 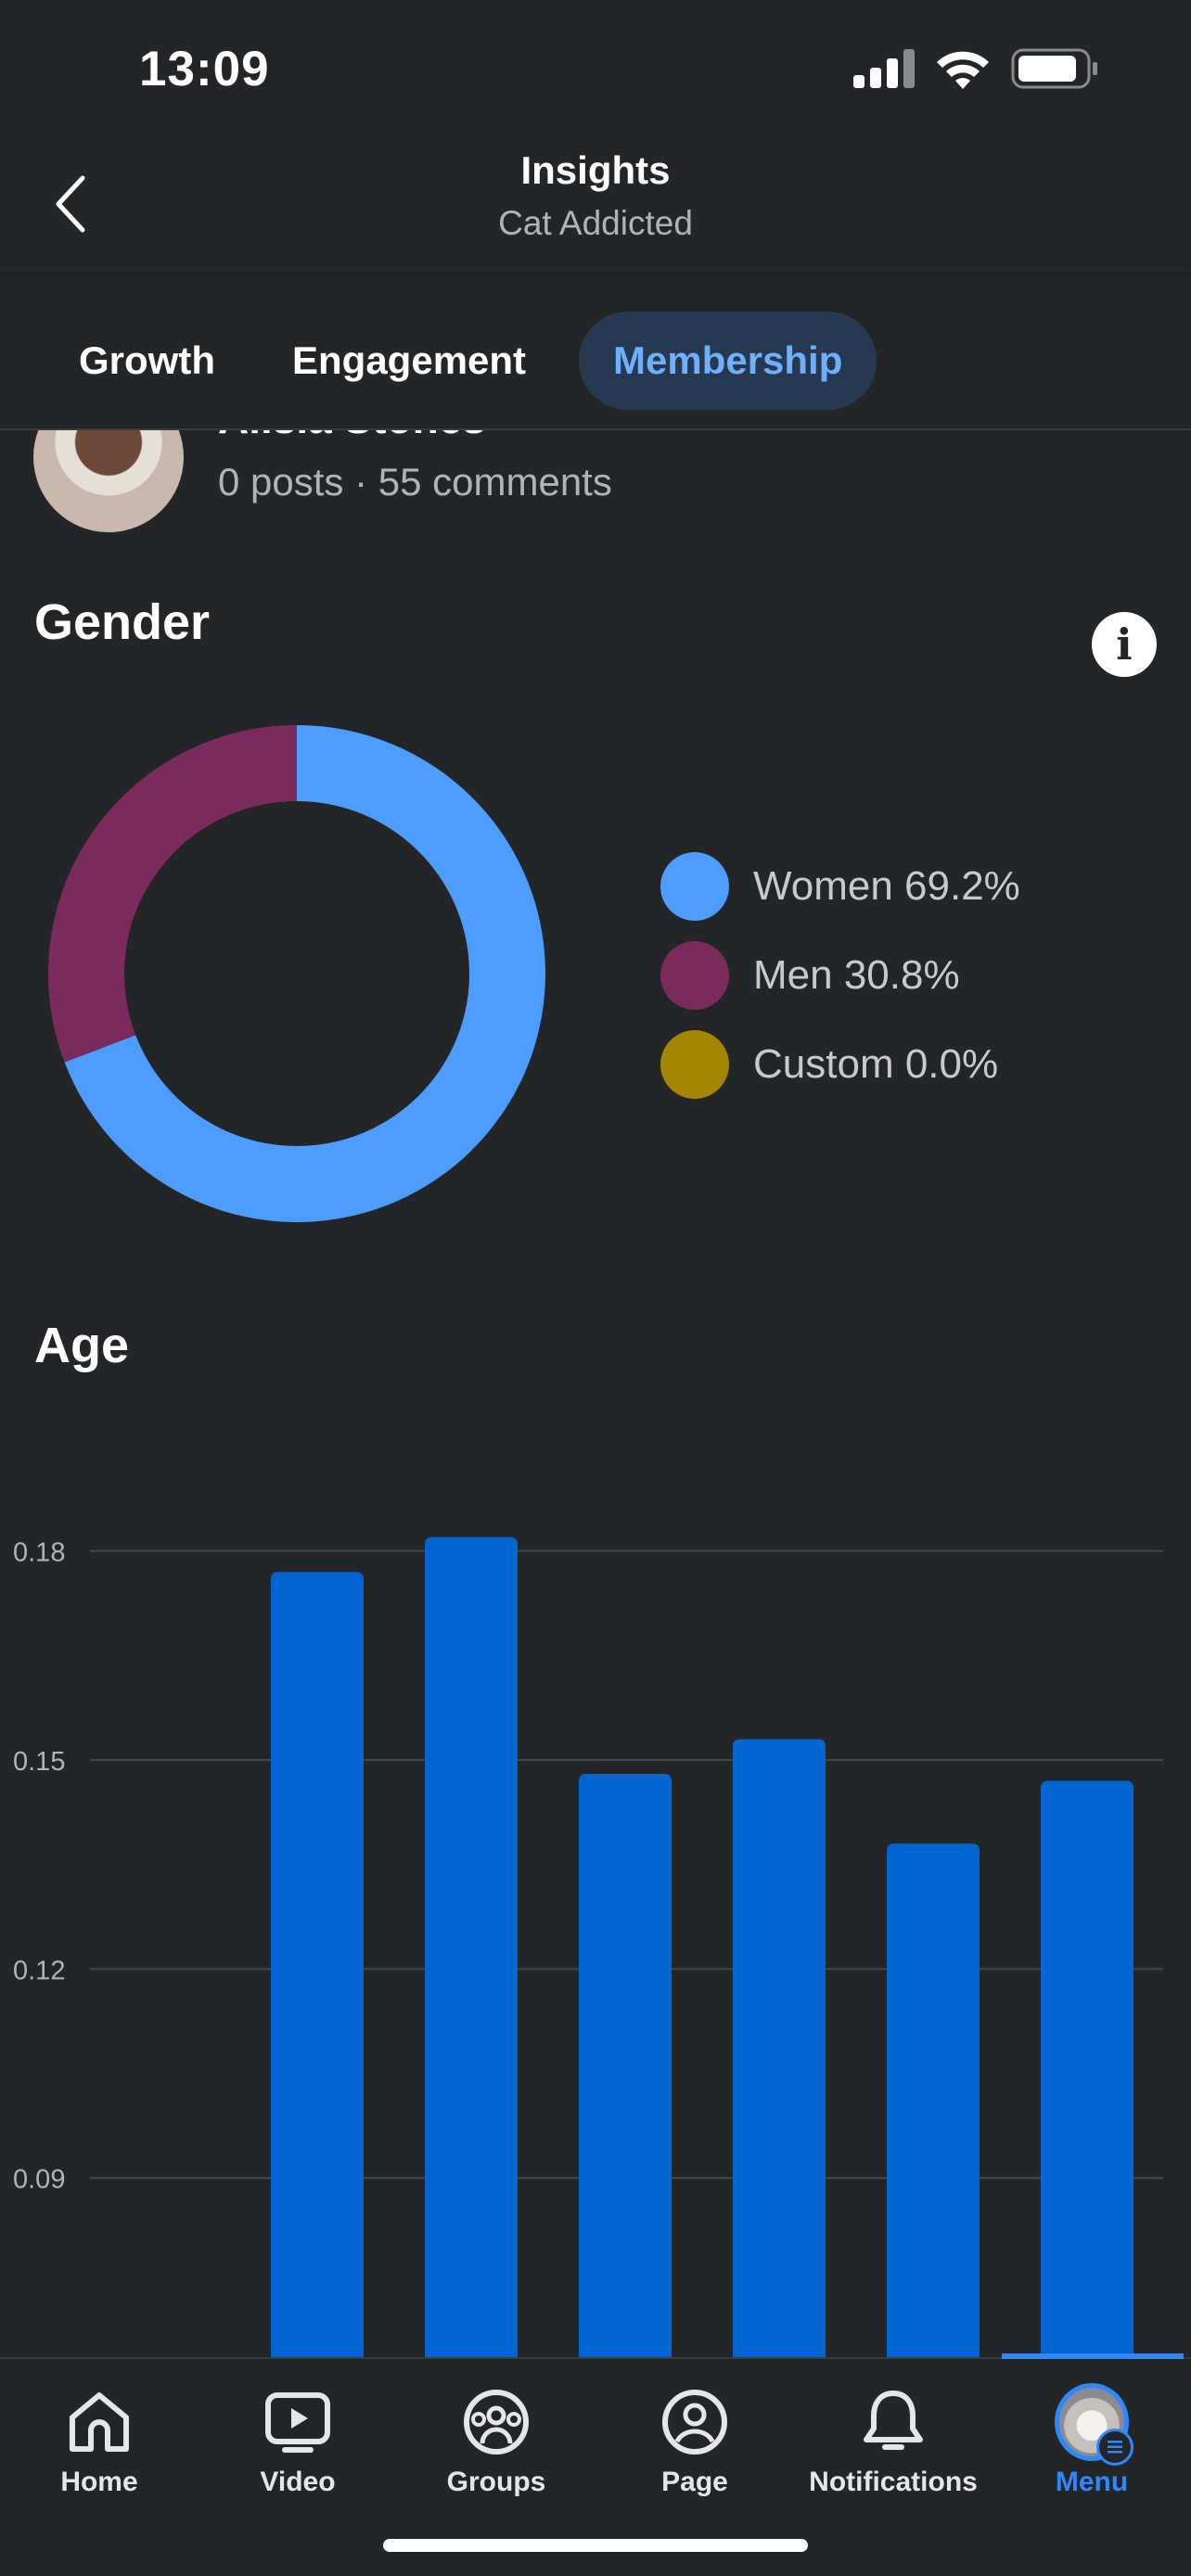 I want to click on age-title: Age, so click(x=82, y=1345).